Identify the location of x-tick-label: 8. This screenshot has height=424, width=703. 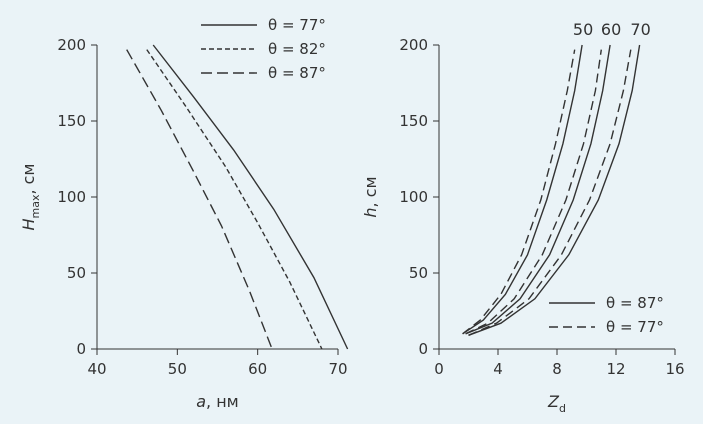
(557, 369).